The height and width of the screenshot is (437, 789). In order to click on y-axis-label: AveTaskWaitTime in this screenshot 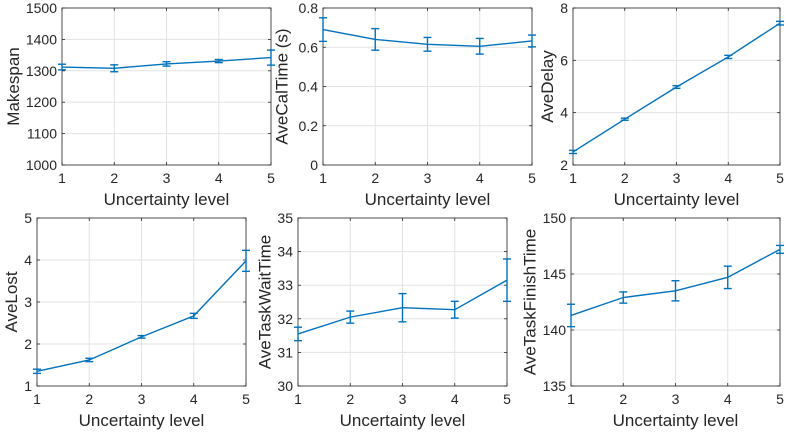, I will do `click(264, 302)`.